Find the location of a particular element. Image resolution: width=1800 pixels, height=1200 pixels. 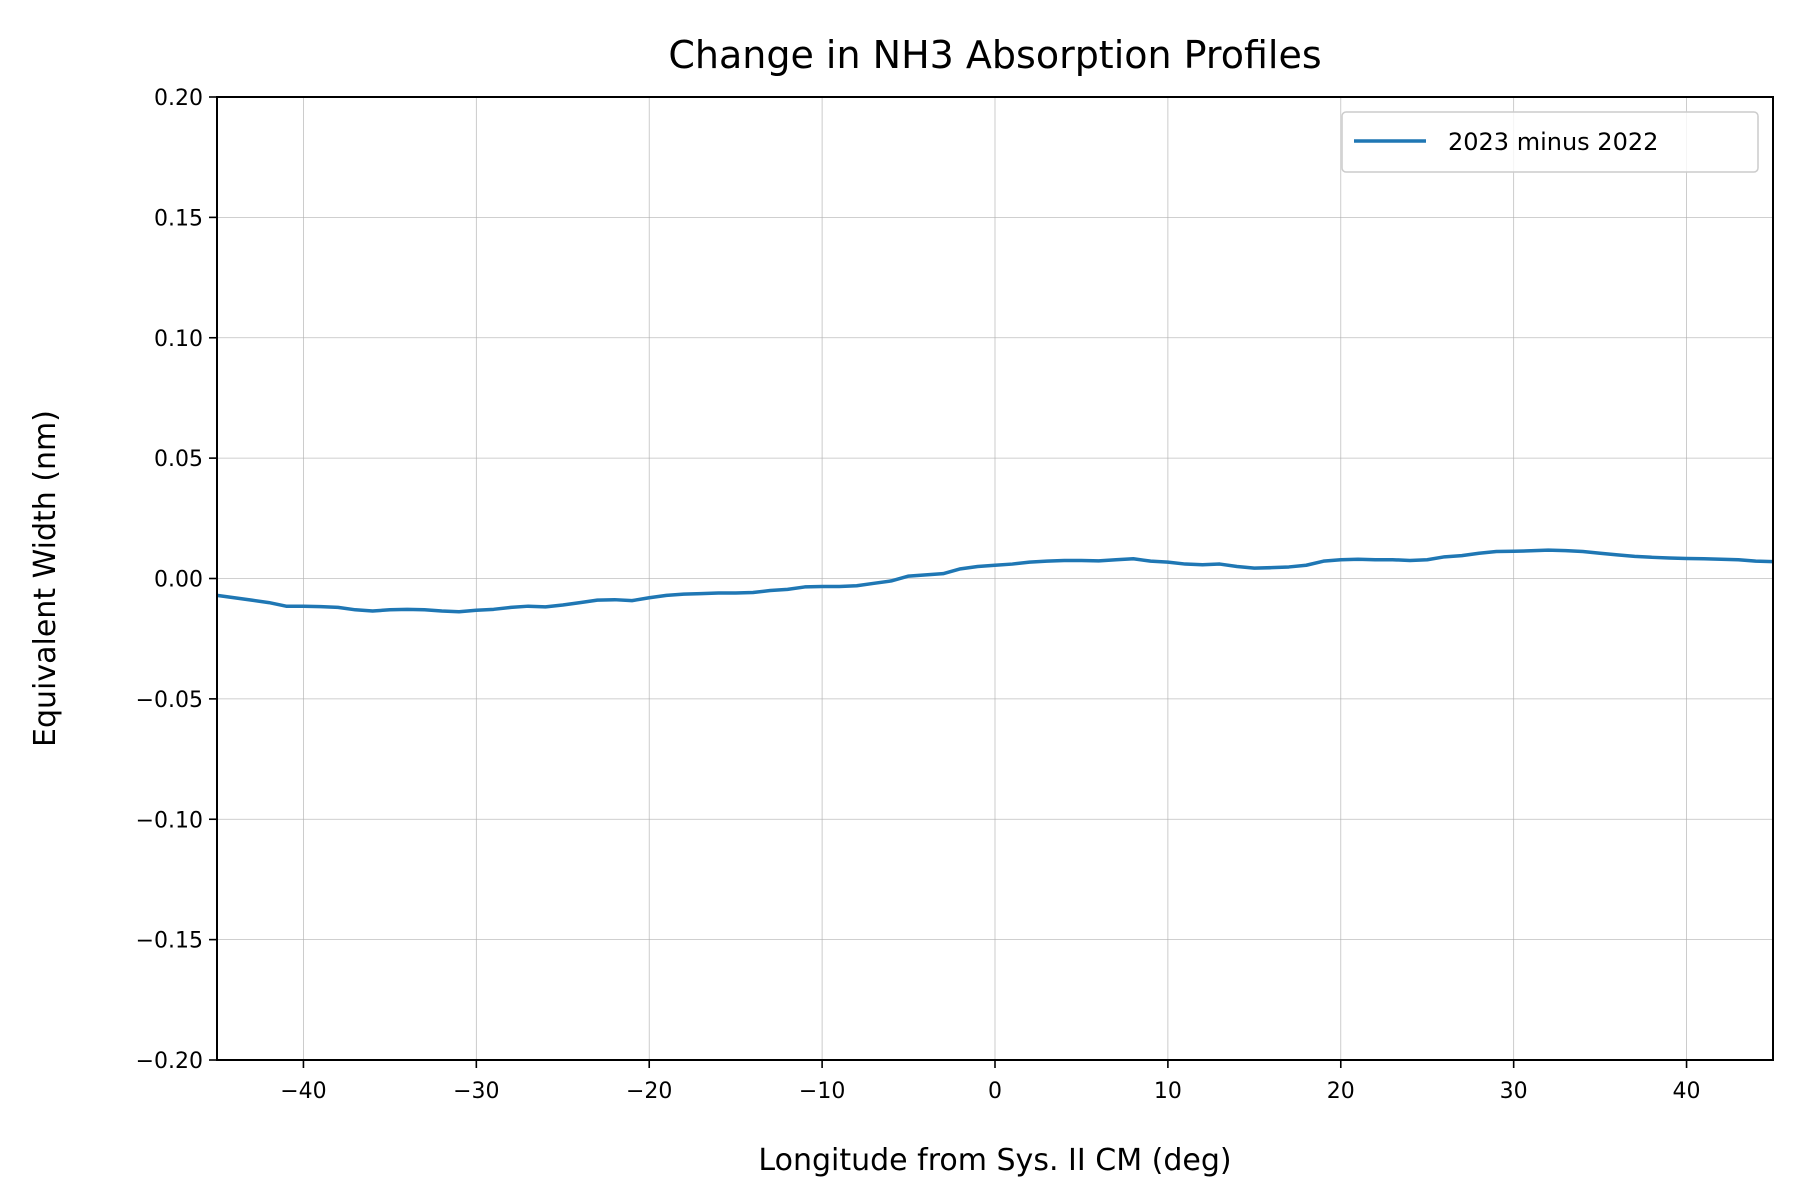

legend-label: 2023 minus 2022 is located at coordinates (1553, 142).